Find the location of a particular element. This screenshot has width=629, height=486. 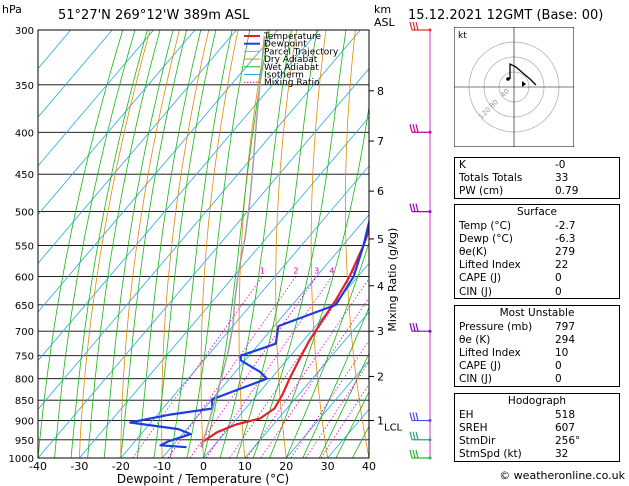

most-unstable-value: 294 is located at coordinates (565, 339).